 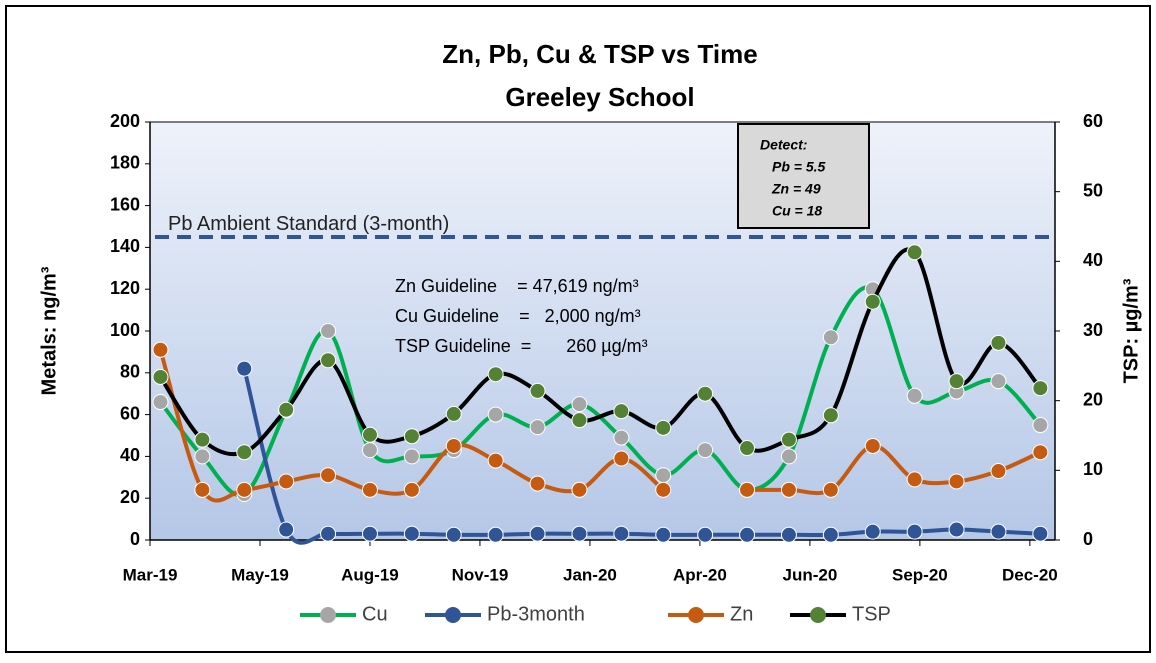 What do you see at coordinates (130, 455) in the screenshot?
I see `y-tick-label: 40` at bounding box center [130, 455].